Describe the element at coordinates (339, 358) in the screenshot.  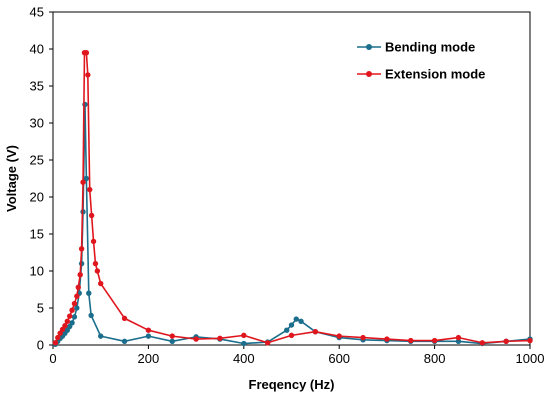
I see `x-tick-label: 600` at that location.